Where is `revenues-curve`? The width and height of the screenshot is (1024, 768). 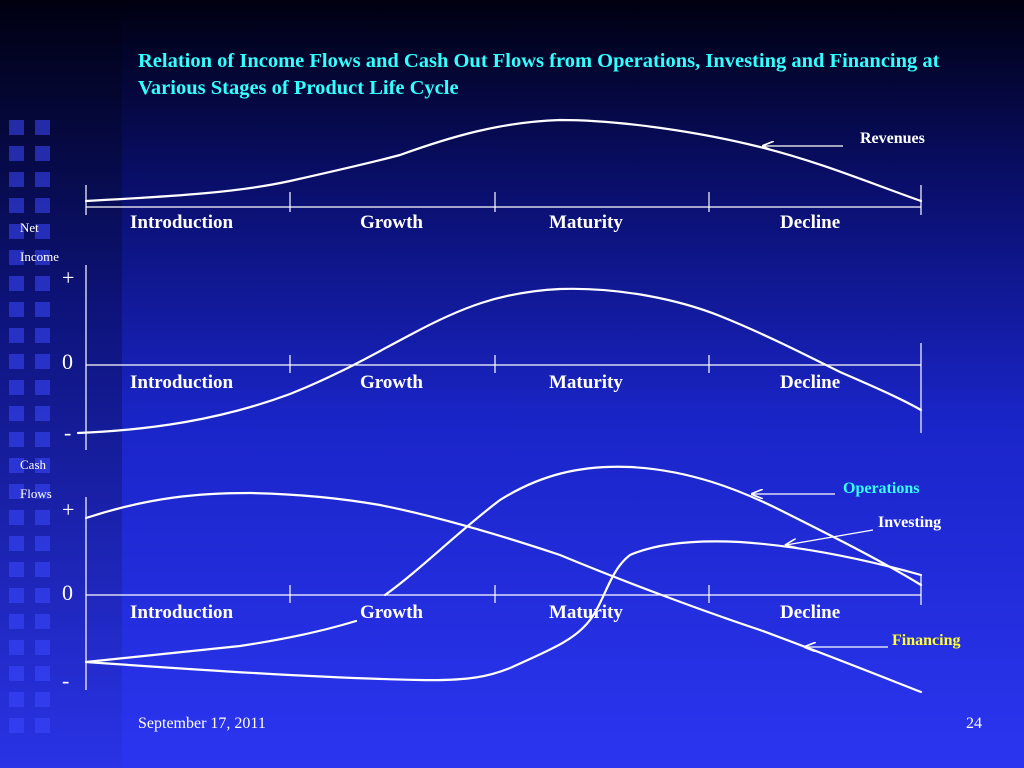
revenues-curve is located at coordinates (503, 160).